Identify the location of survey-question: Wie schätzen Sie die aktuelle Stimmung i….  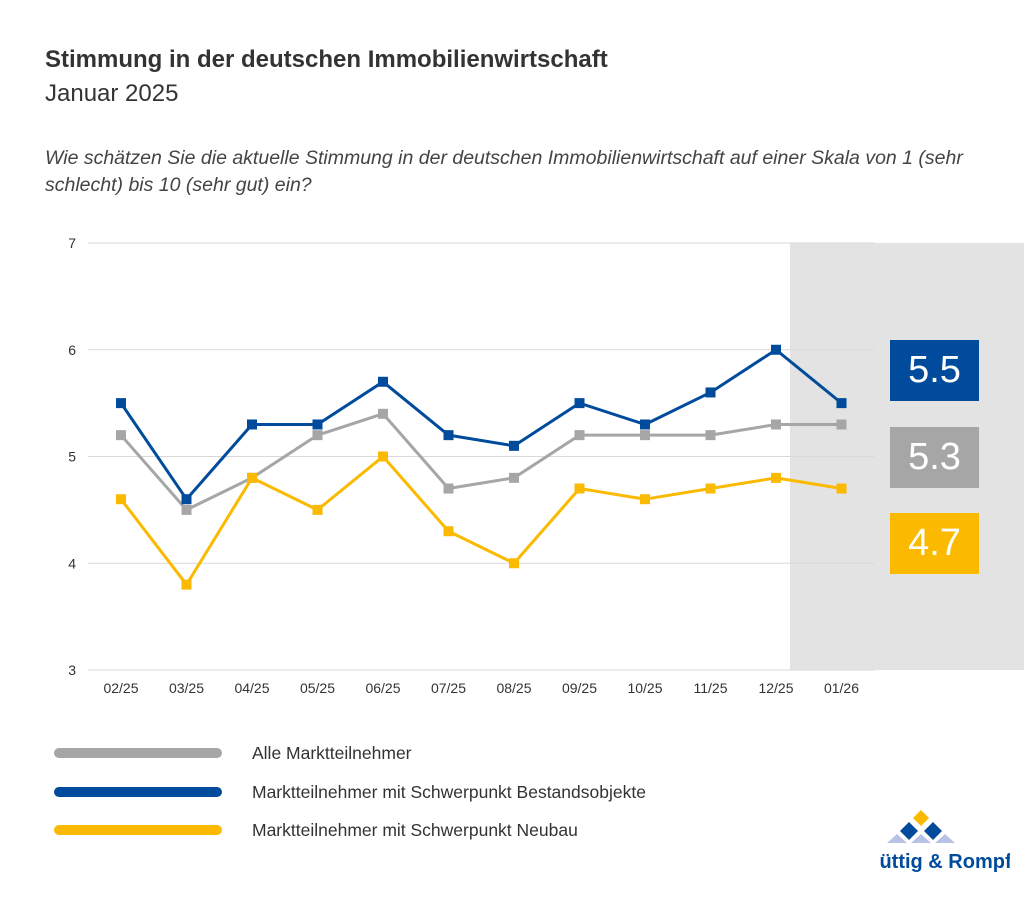
(504, 171).